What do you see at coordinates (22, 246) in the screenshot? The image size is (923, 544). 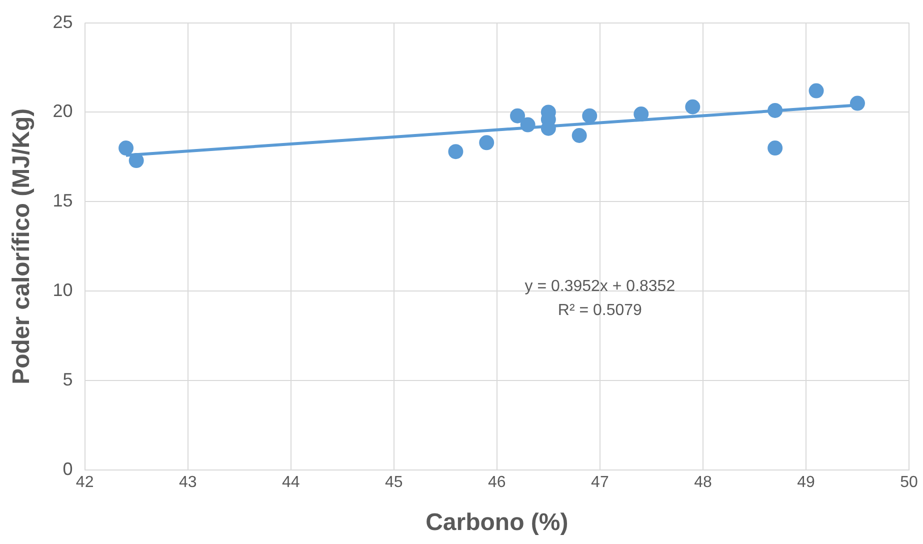 I see `y-axis-title: Poder calorífico (MJ/Kg)` at bounding box center [22, 246].